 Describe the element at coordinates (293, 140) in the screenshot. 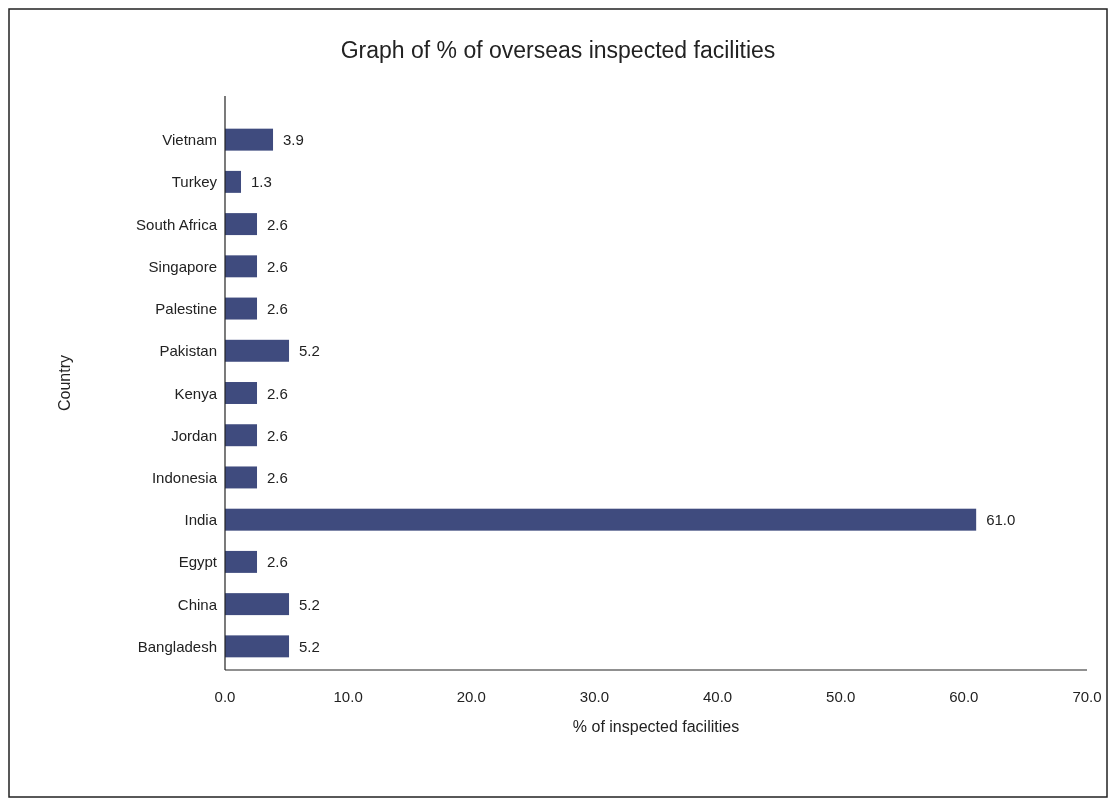

I see `data-label: 3.9` at that location.